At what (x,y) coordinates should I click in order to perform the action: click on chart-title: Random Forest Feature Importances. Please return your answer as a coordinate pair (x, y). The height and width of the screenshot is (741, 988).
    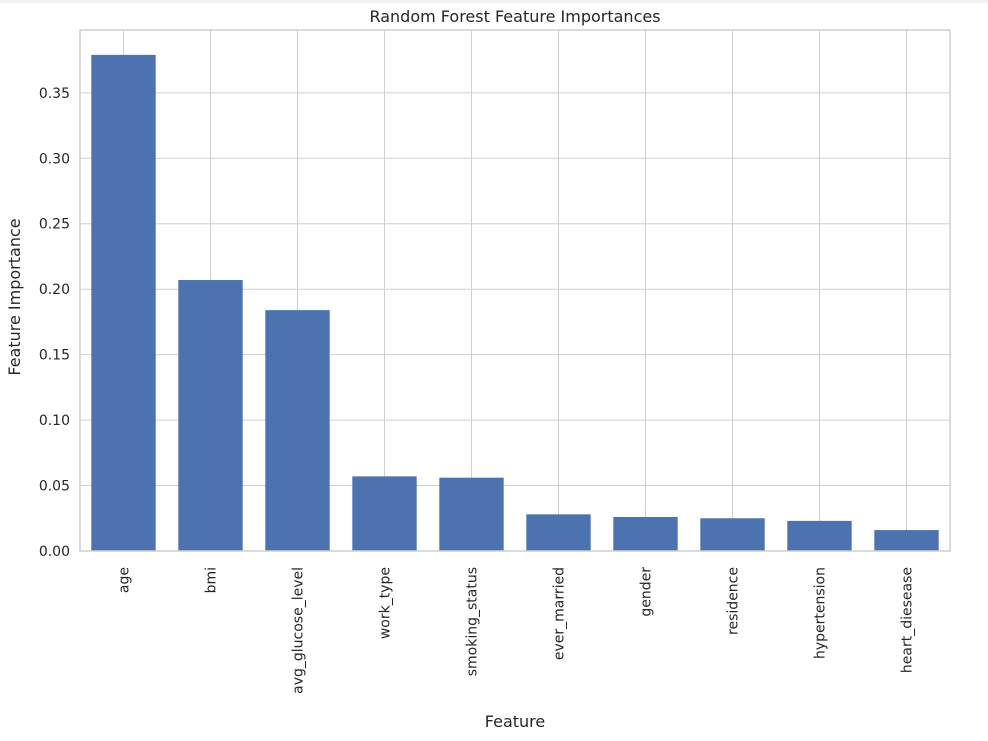
    Looking at the image, I should click on (514, 16).